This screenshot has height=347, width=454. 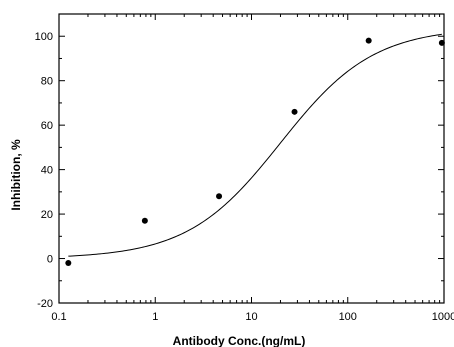 I want to click on x-tick-label: 10, so click(x=251, y=317).